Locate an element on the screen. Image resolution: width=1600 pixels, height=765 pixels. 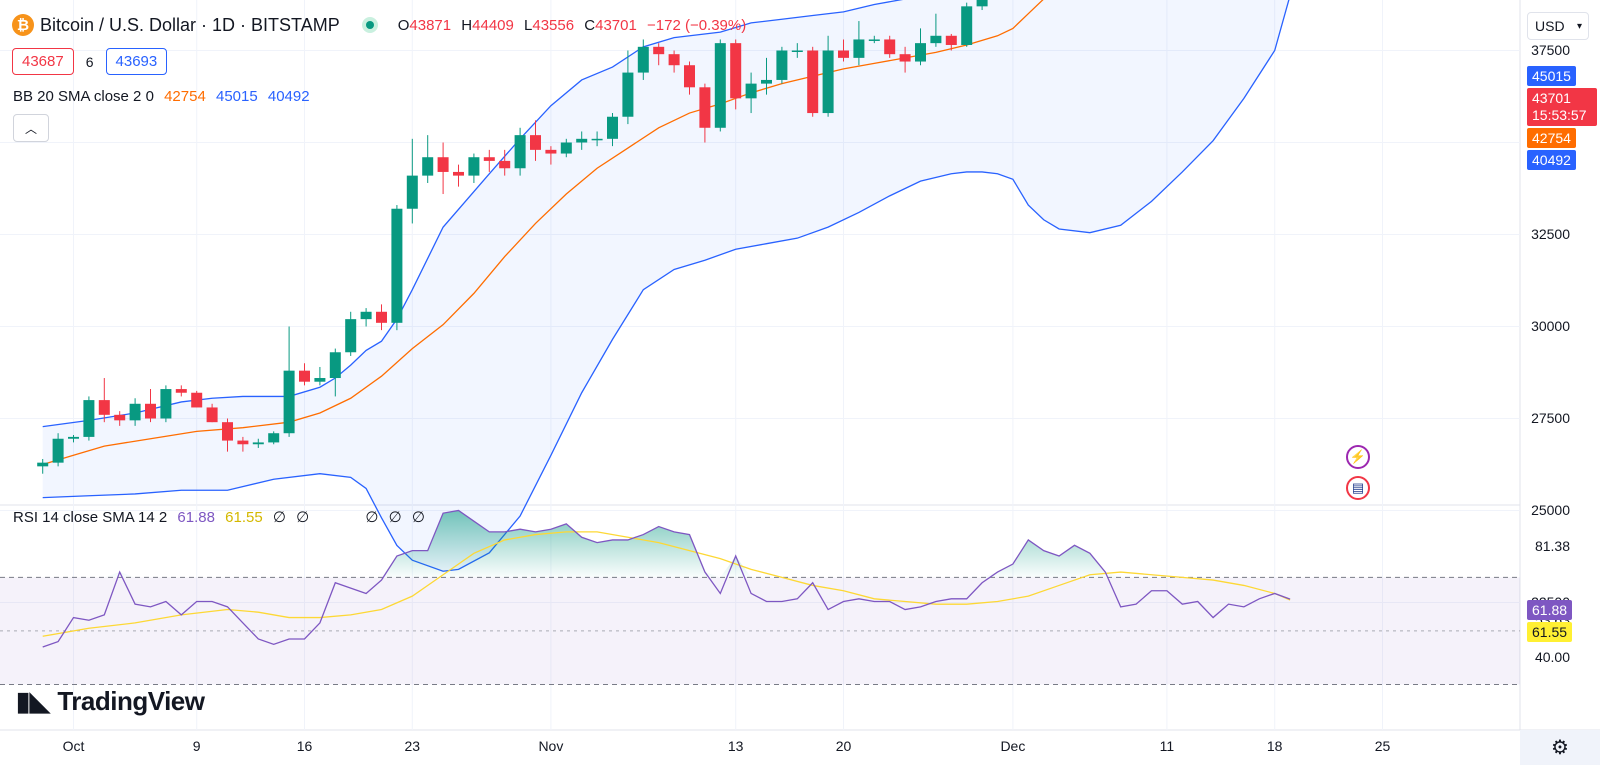
last-price-badge: 43701 15:53:57 is located at coordinates (1562, 107).